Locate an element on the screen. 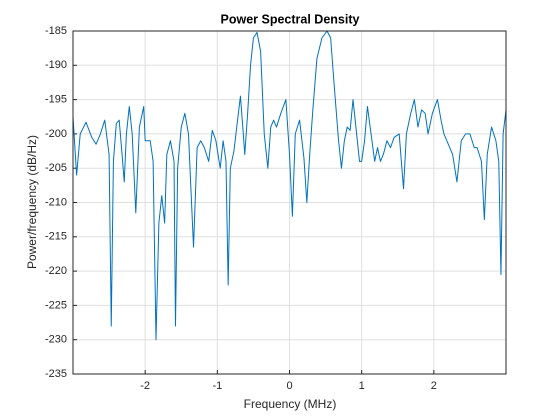 The image size is (560, 420). x-tick-label: 1 is located at coordinates (362, 386).